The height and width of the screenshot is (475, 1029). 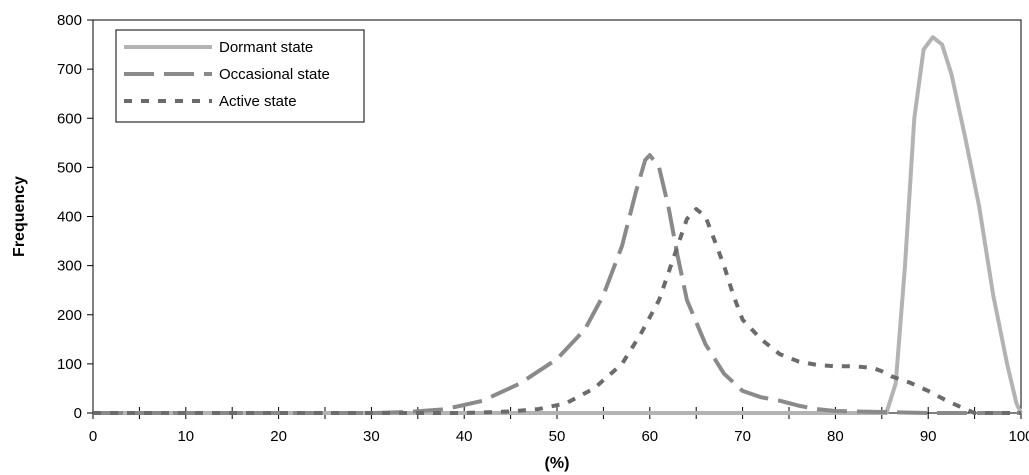 What do you see at coordinates (278, 436) in the screenshot?
I see `x-tick-label: 20` at bounding box center [278, 436].